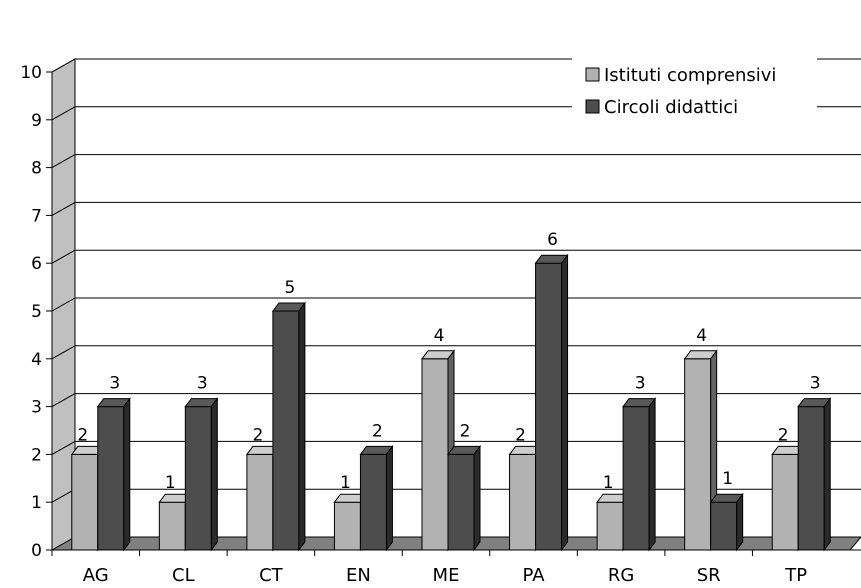 This screenshot has width=861, height=588. I want to click on category-label-ct: CT, so click(271, 575).